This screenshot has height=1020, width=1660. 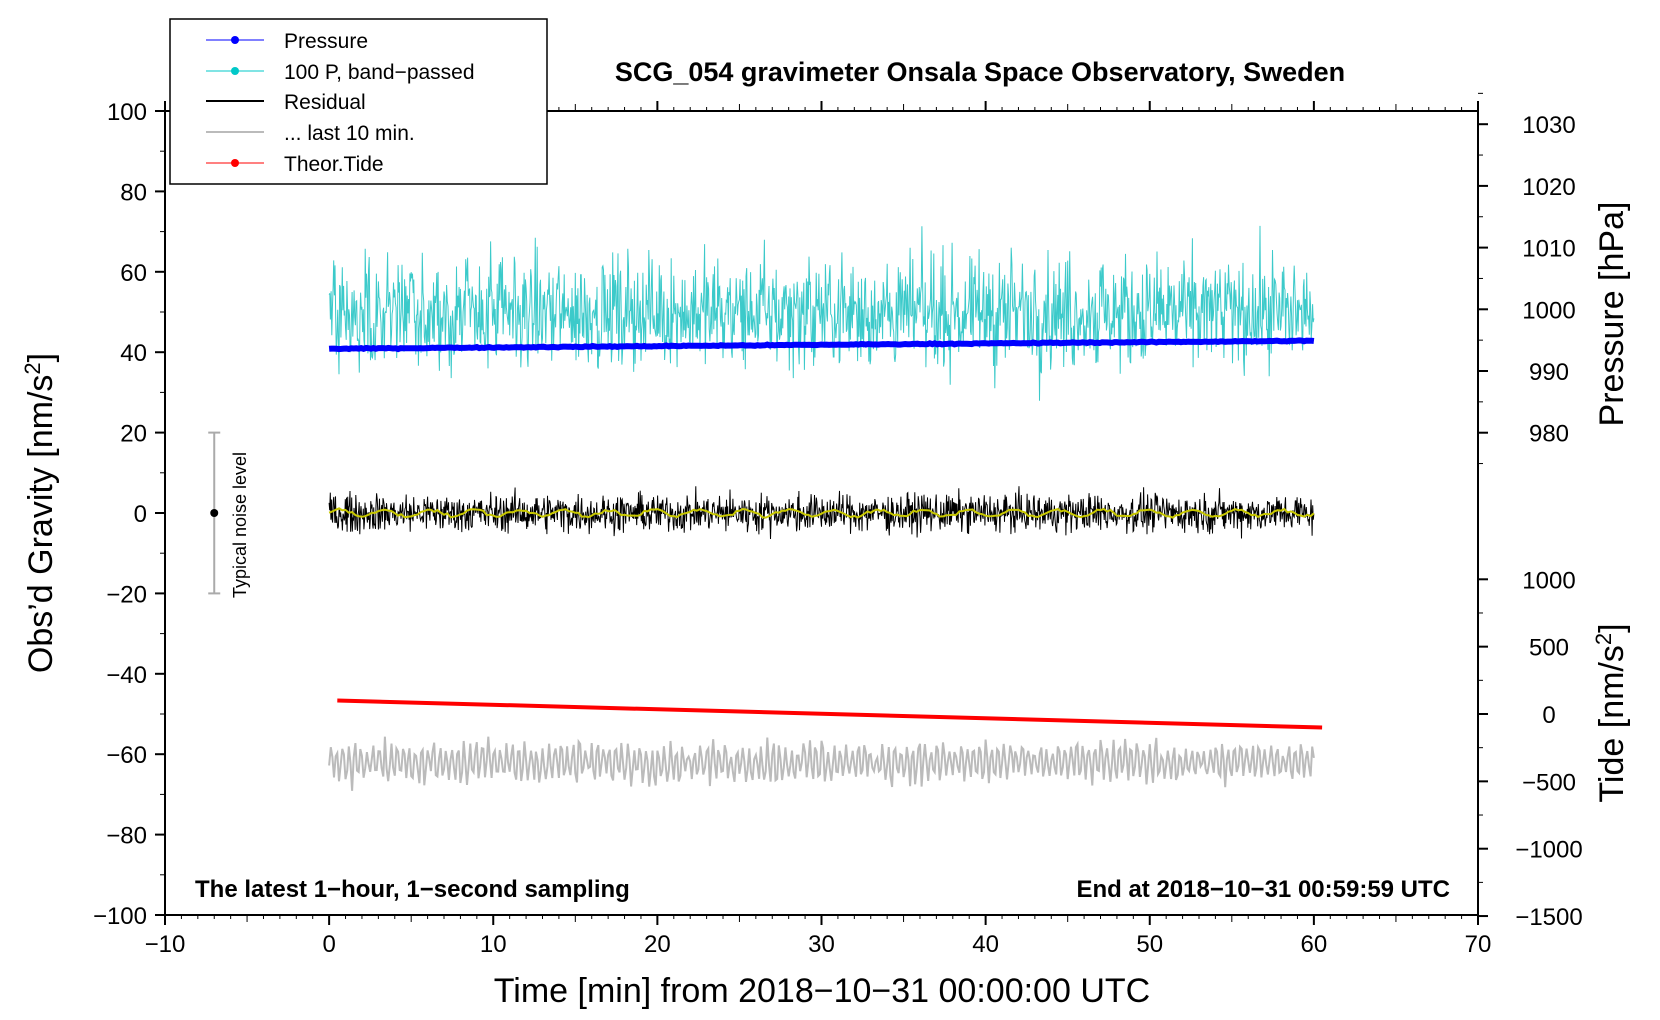 What do you see at coordinates (1149, 944) in the screenshot?
I see `x-tick-label: 50` at bounding box center [1149, 944].